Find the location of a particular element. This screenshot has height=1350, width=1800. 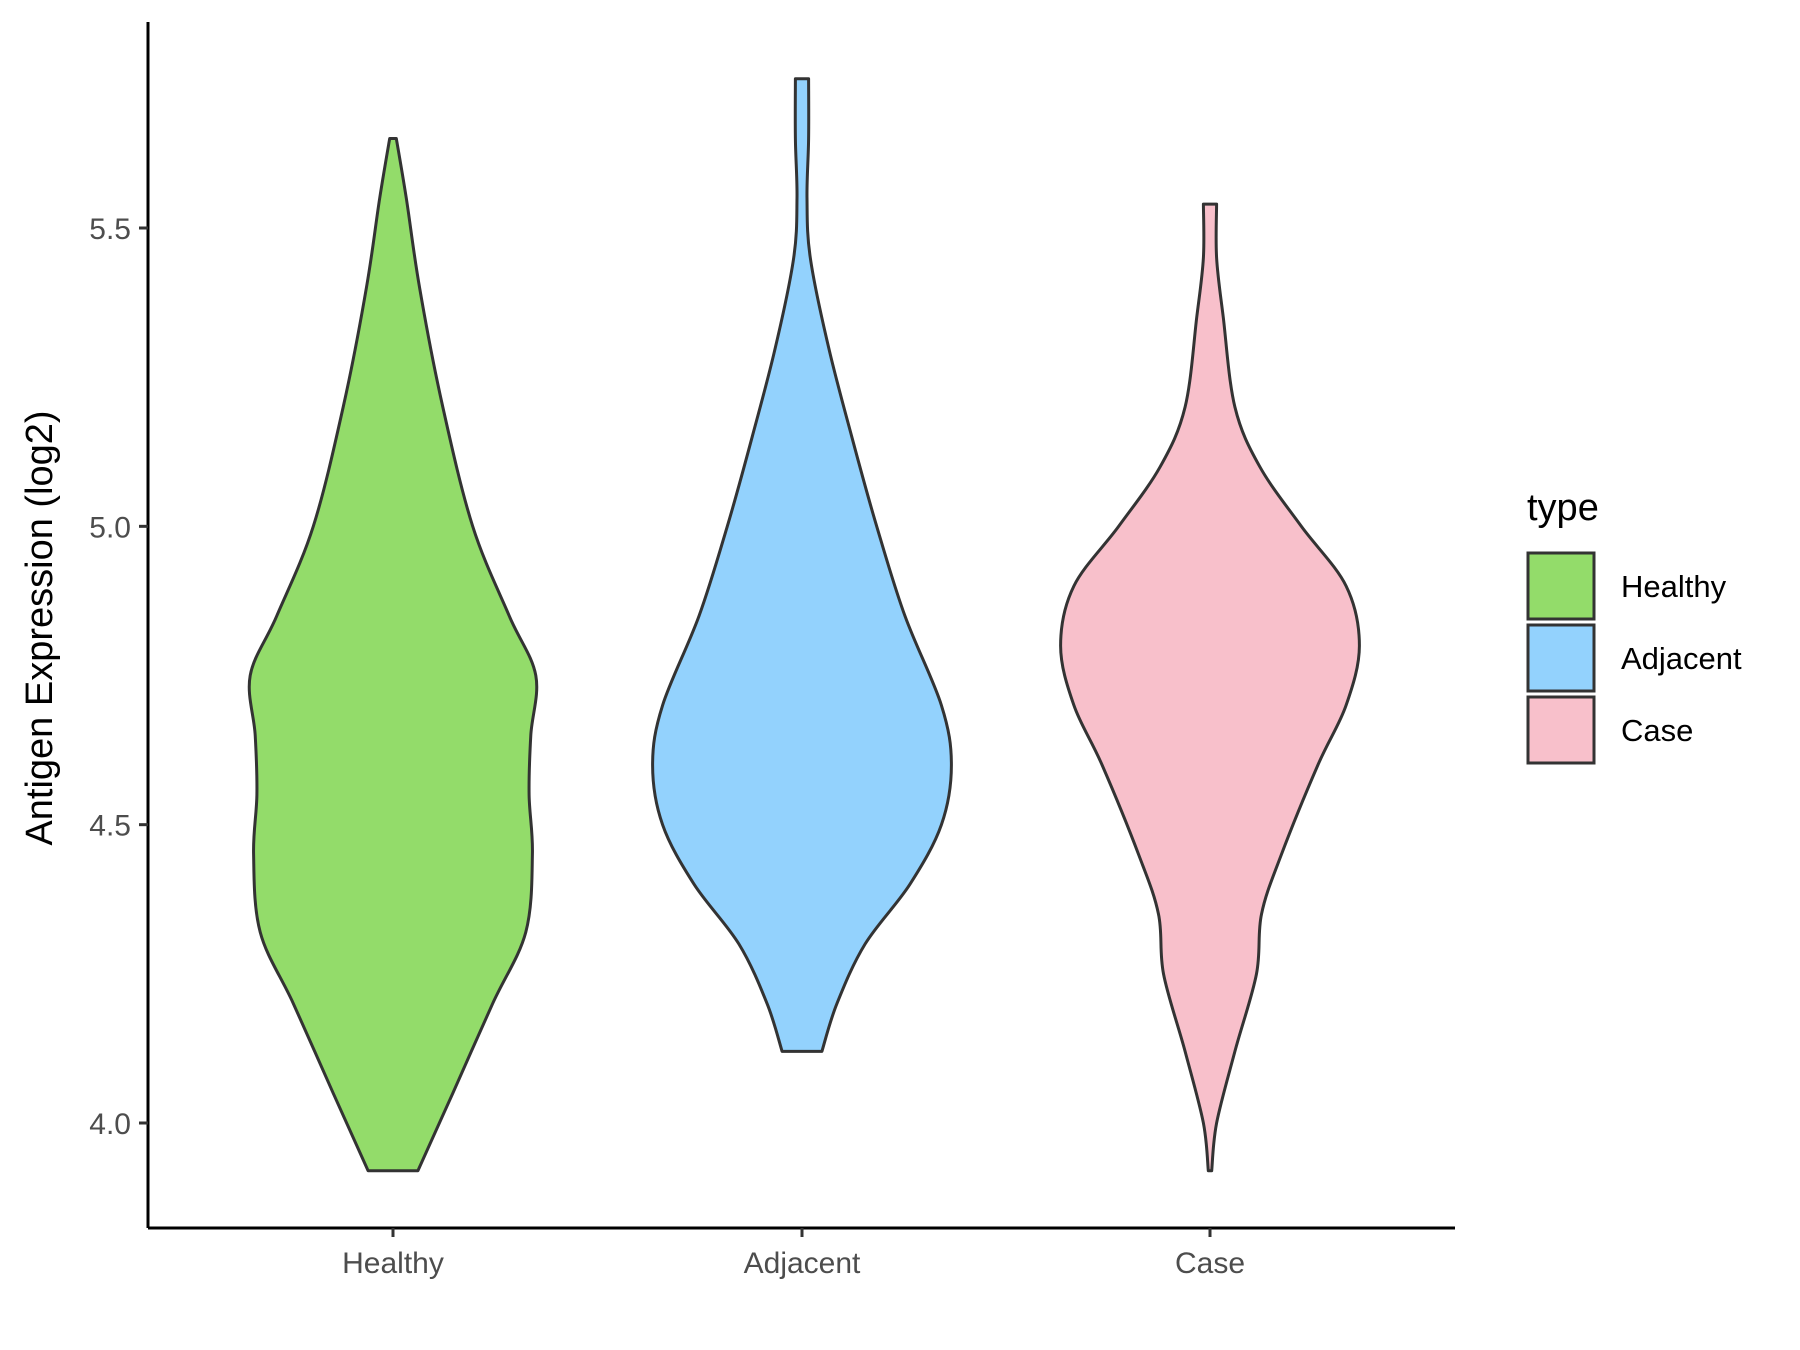

x-axis: Healthy Adjacent Case is located at coordinates (801, 1253).